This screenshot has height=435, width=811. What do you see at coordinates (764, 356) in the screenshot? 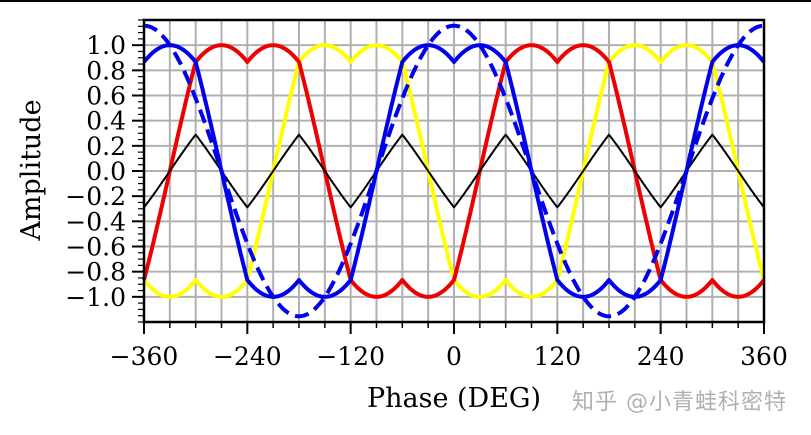
I see `x-tick-label: 360` at bounding box center [764, 356].